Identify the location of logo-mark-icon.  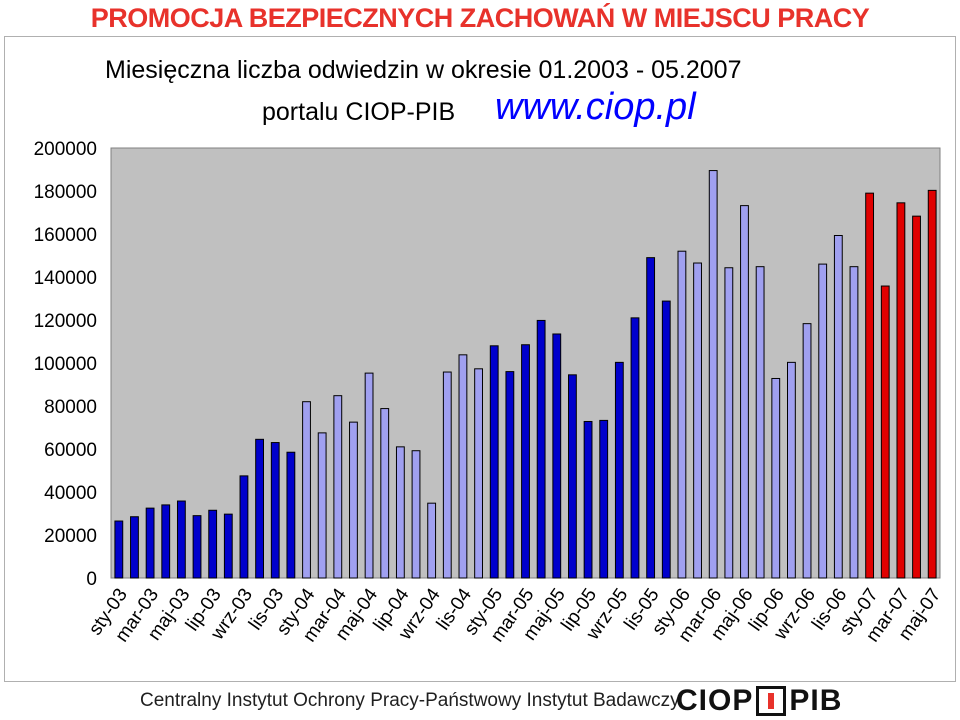
(771, 701).